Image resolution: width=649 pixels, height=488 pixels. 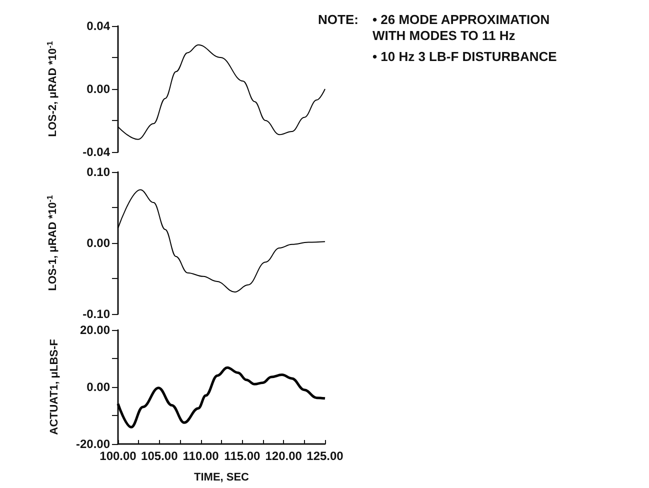 What do you see at coordinates (325, 456) in the screenshot?
I see `x-tick-label: 125.00` at bounding box center [325, 456].